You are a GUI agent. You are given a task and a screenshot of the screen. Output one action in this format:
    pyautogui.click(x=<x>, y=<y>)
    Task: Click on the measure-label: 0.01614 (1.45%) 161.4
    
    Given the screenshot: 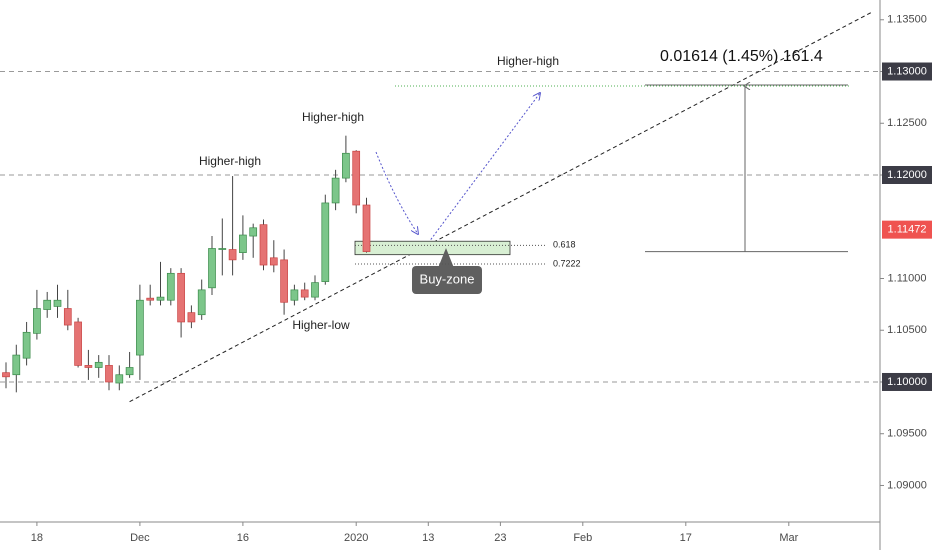 What is the action you would take?
    pyautogui.click(x=741, y=56)
    